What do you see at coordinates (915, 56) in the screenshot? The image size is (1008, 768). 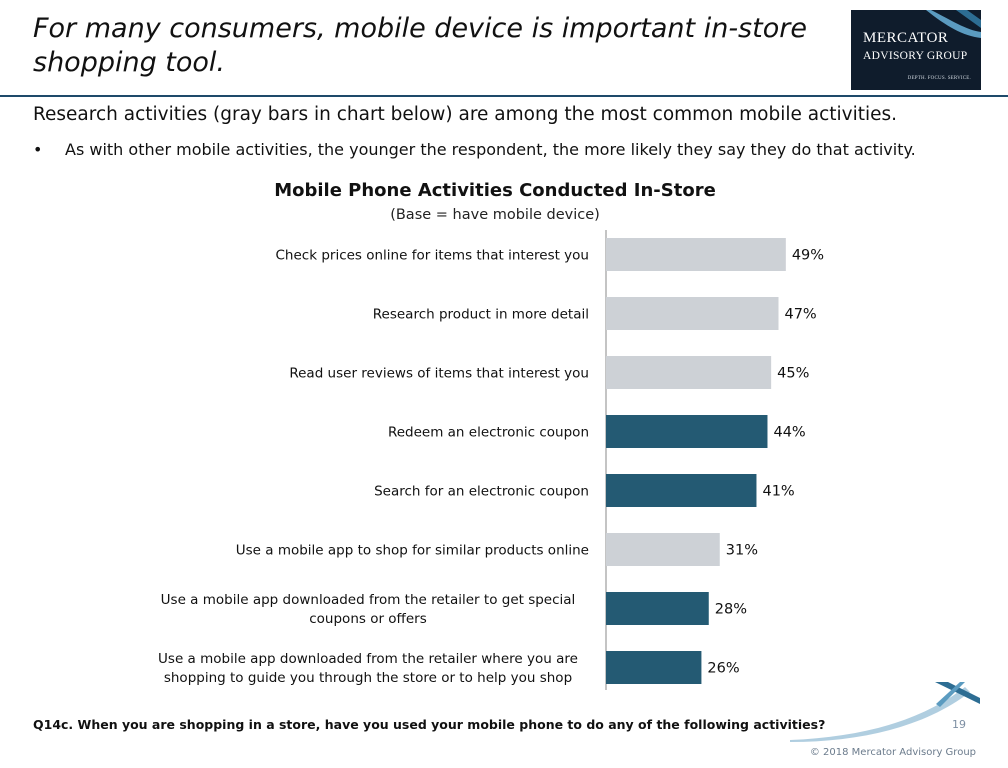 I see `logo-line-2: ADVISORY GROUP` at bounding box center [915, 56].